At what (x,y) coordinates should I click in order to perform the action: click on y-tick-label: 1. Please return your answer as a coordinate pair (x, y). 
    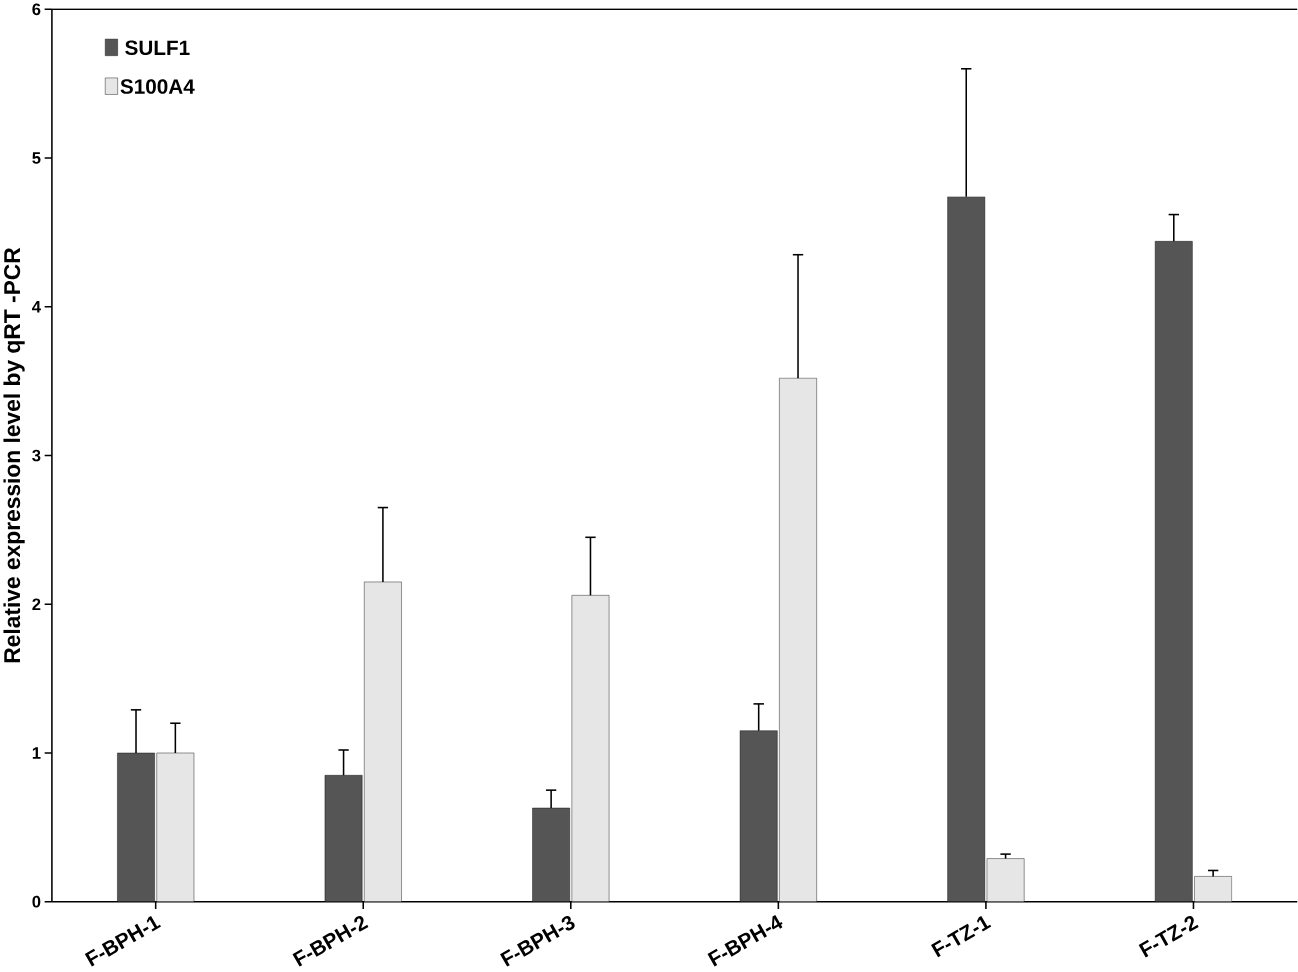
    Looking at the image, I should click on (36, 753).